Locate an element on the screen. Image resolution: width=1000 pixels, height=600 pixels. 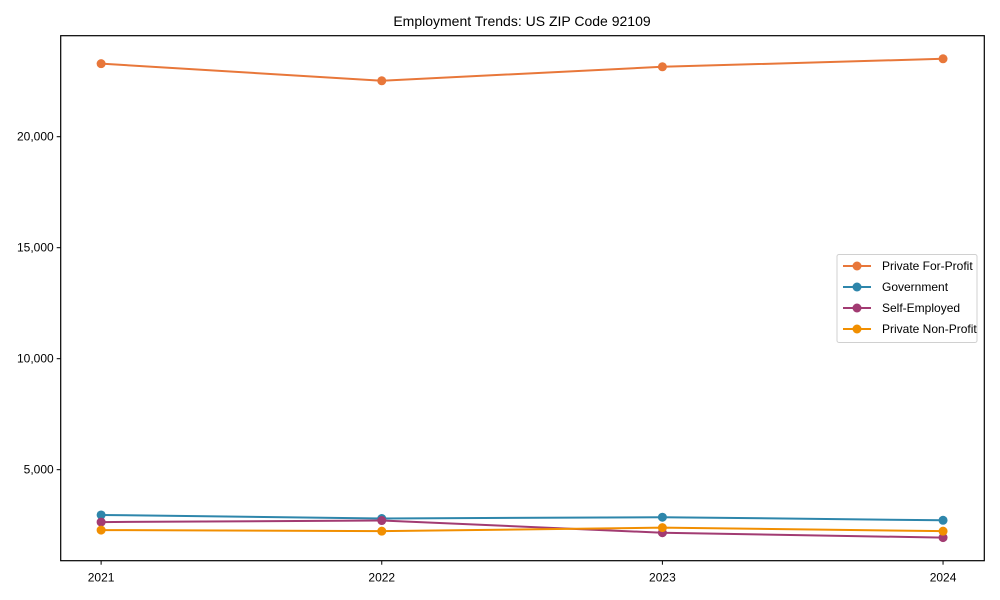
legend-box is located at coordinates (907, 298).